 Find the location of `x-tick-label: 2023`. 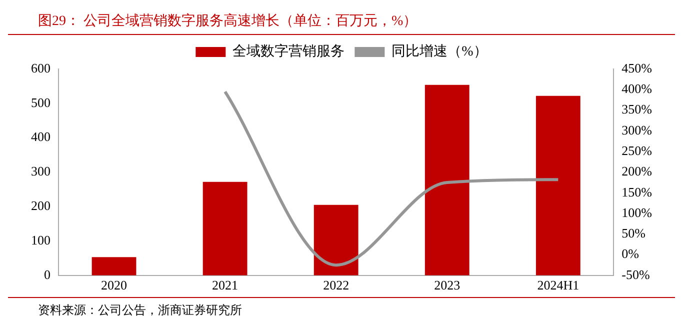

x-tick-label: 2023 is located at coordinates (447, 285).